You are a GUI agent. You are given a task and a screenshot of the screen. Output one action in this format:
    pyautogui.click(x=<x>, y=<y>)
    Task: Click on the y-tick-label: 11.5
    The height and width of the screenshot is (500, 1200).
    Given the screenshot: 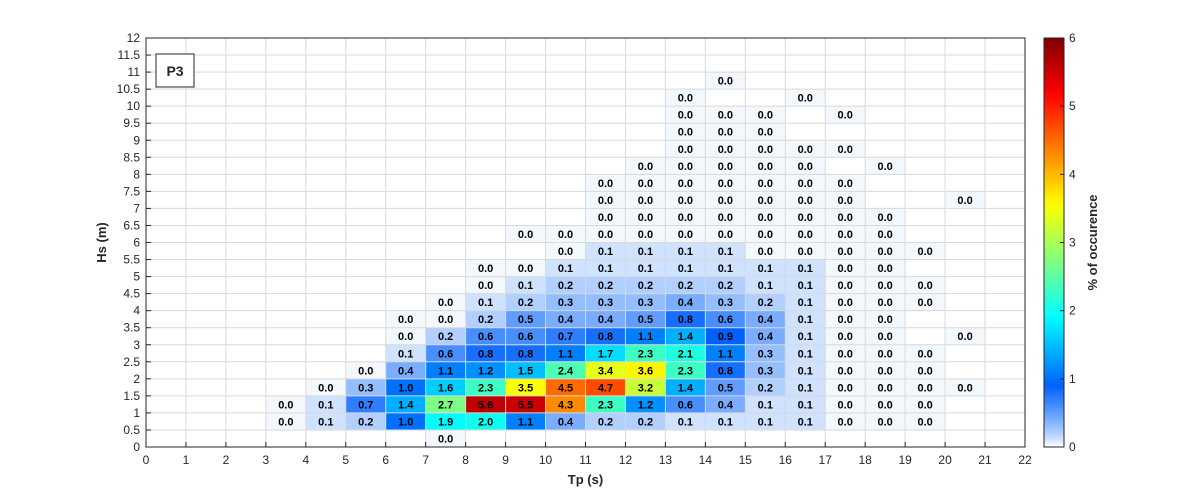 What is the action you would take?
    pyautogui.click(x=129, y=55)
    